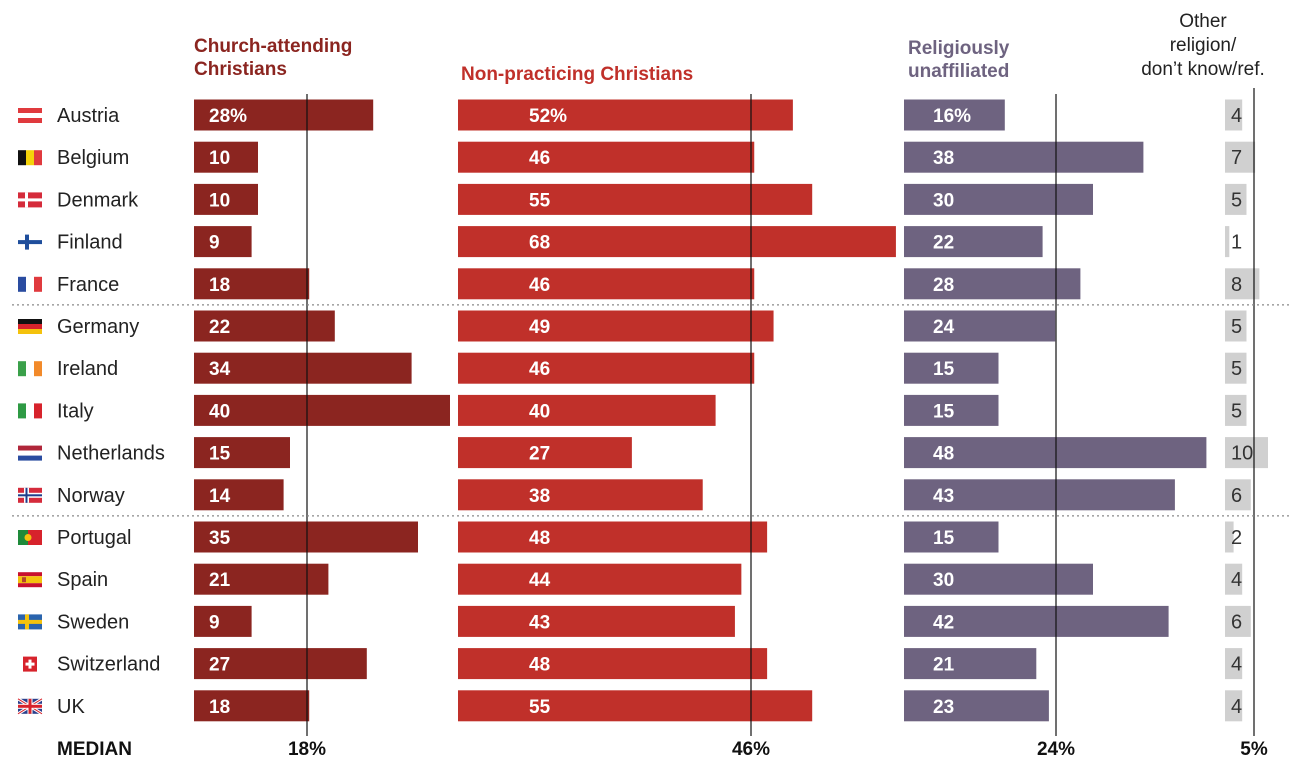 The image size is (1294, 759). I want to click on country-label: Sweden, so click(93, 622).